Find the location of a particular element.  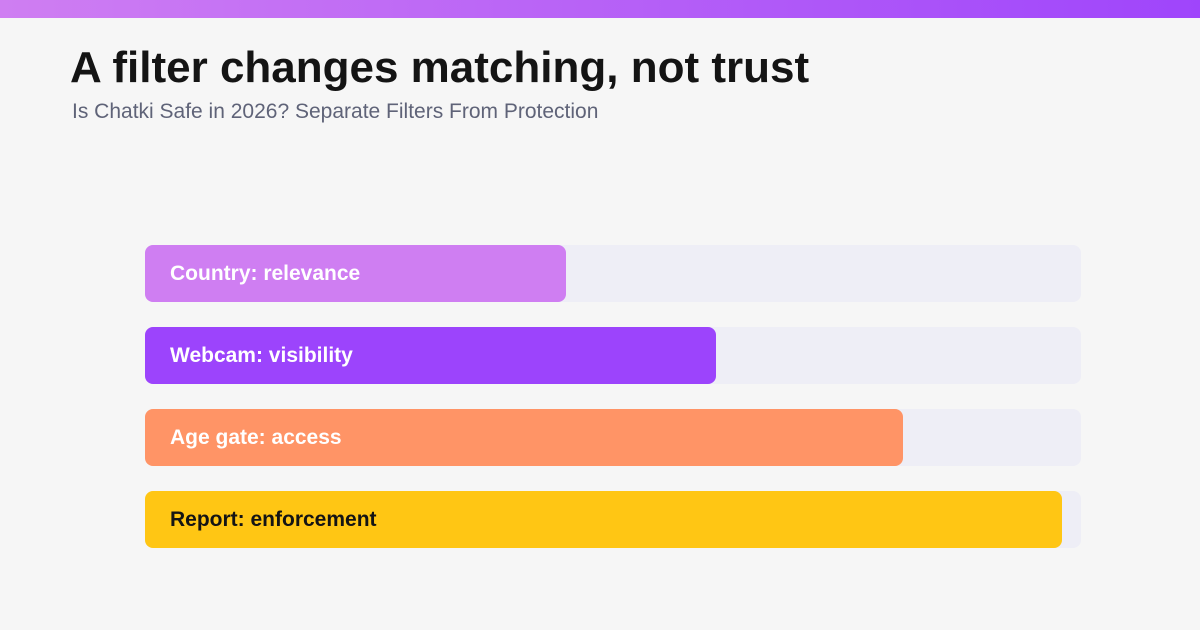

top-accent-bar is located at coordinates (600, 9).